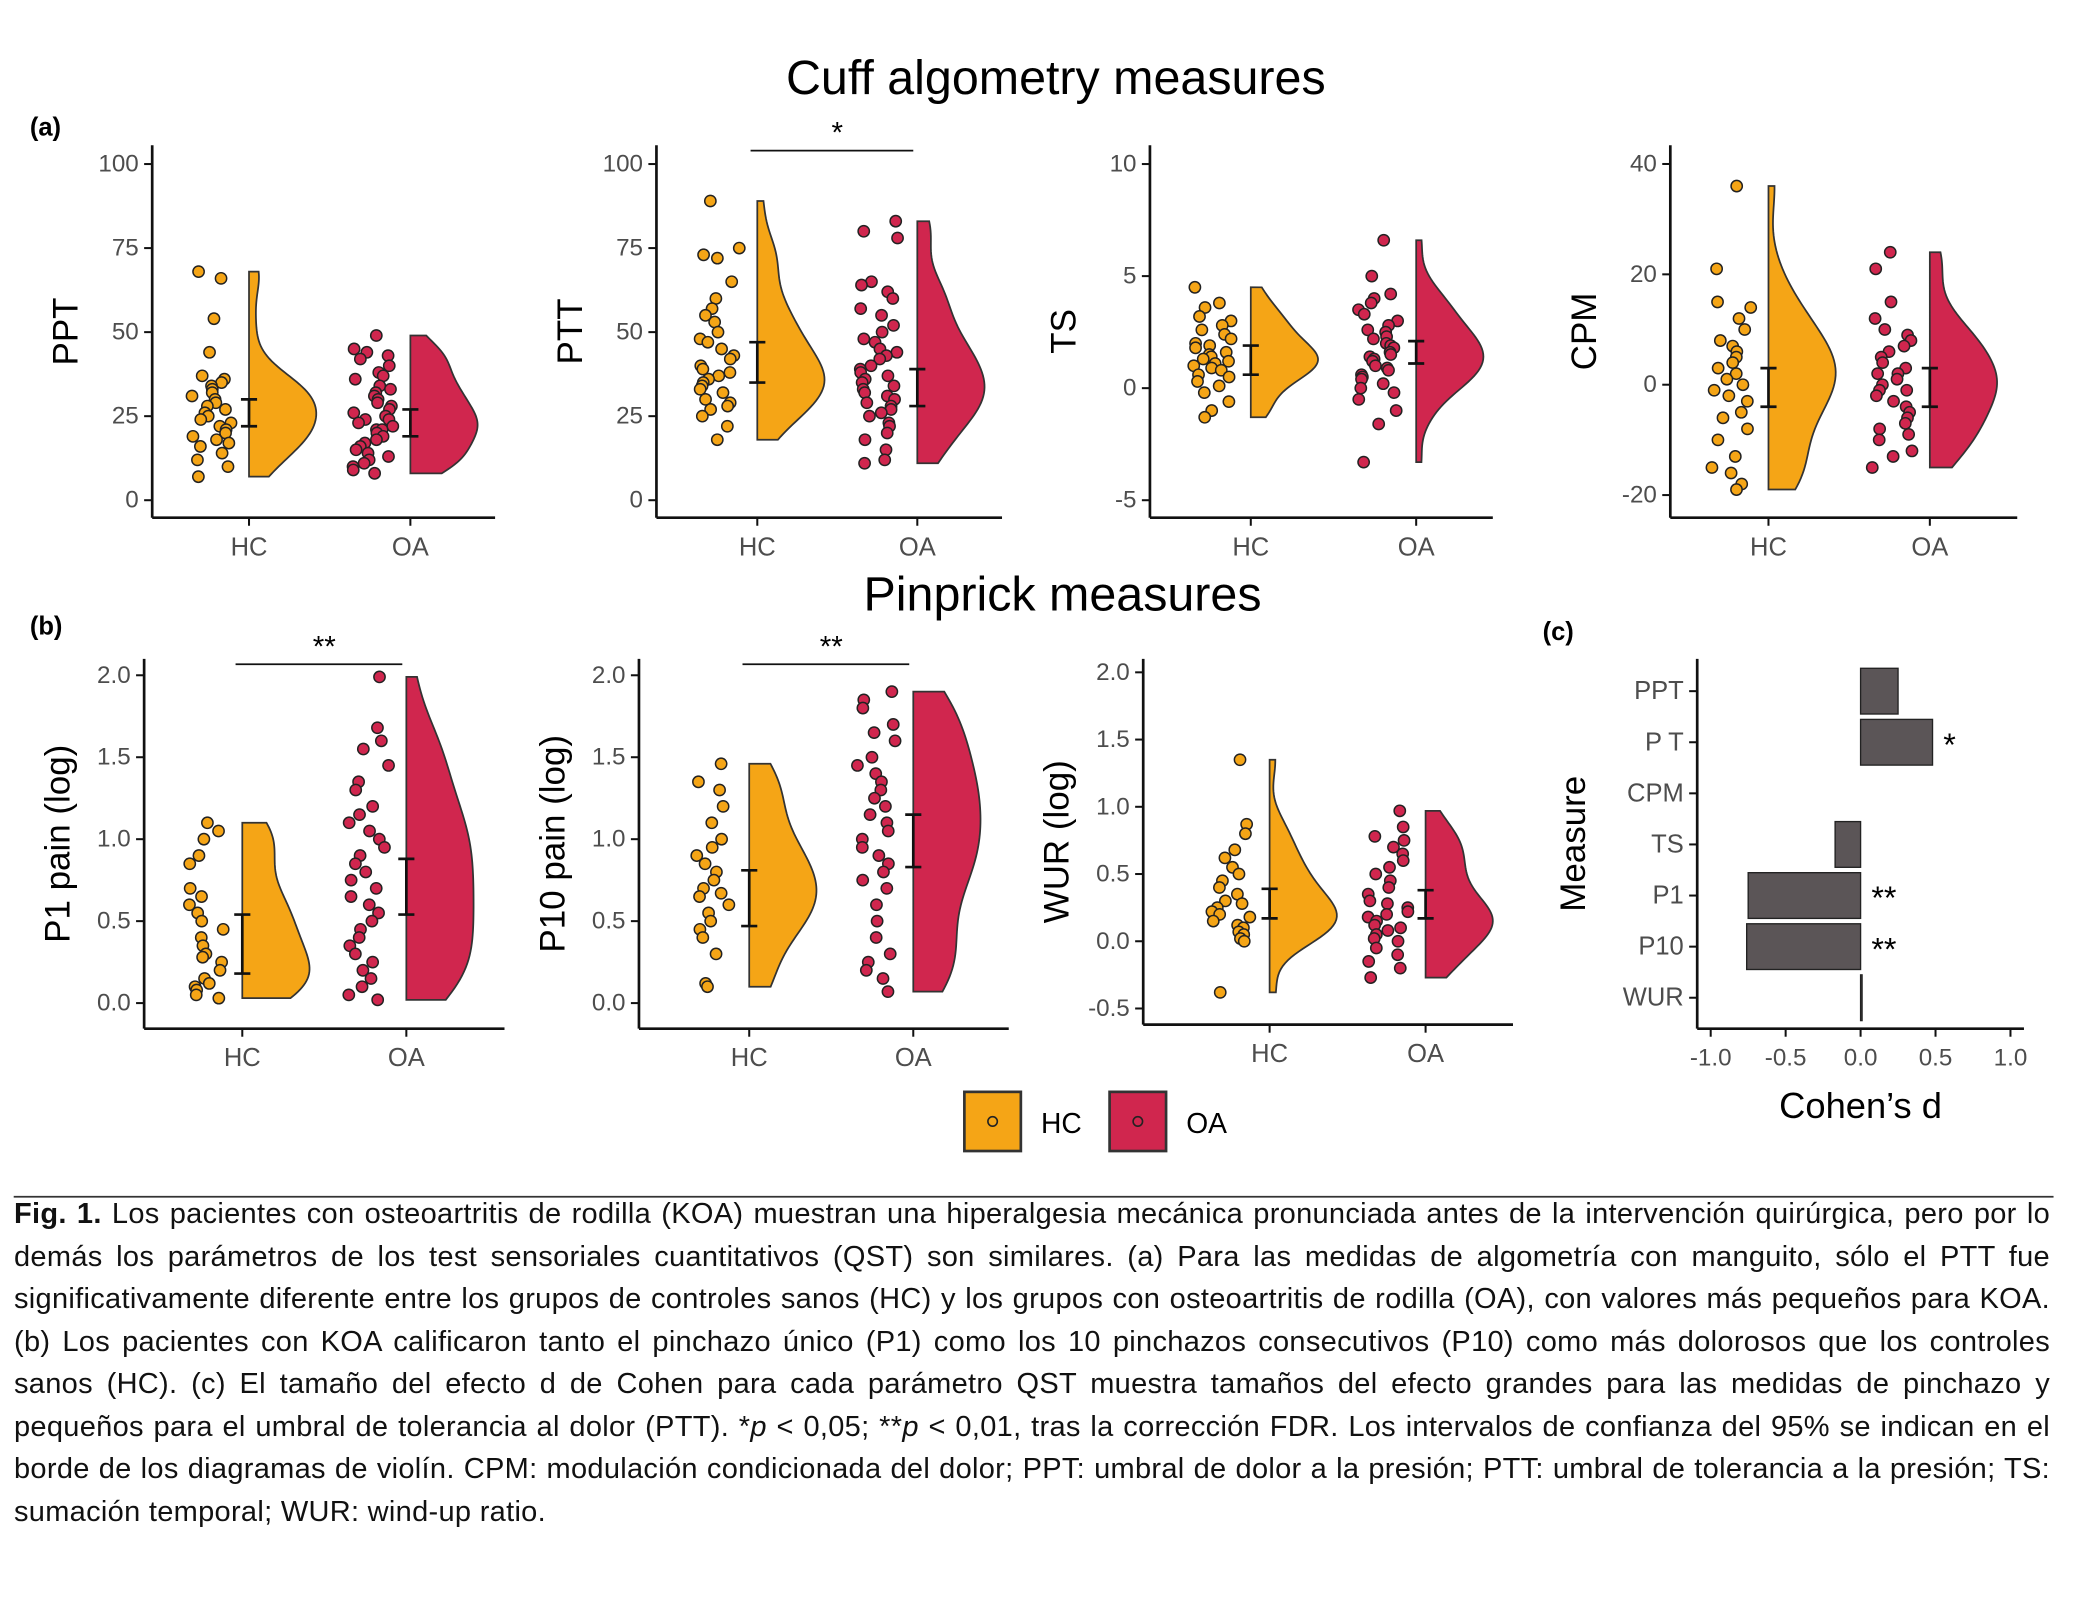 The height and width of the screenshot is (1623, 2078). Describe the element at coordinates (832, 646) in the screenshot. I see `significance-label: **` at that location.